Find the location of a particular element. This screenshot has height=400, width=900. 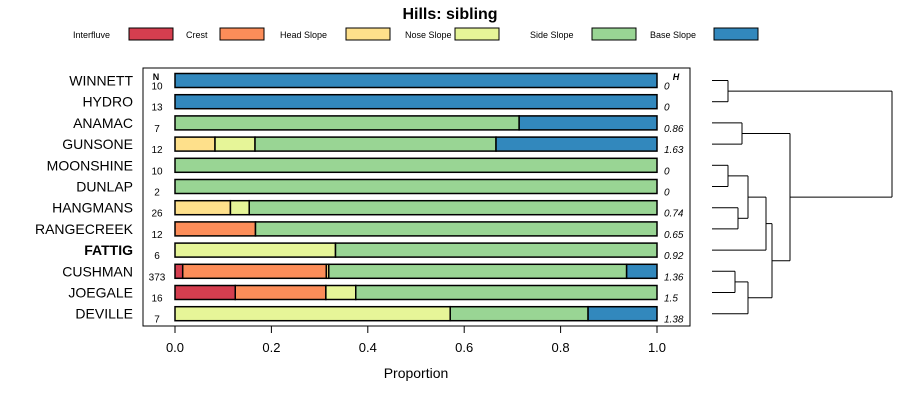

bar-segment-joegale-side-slope is located at coordinates (506, 292).